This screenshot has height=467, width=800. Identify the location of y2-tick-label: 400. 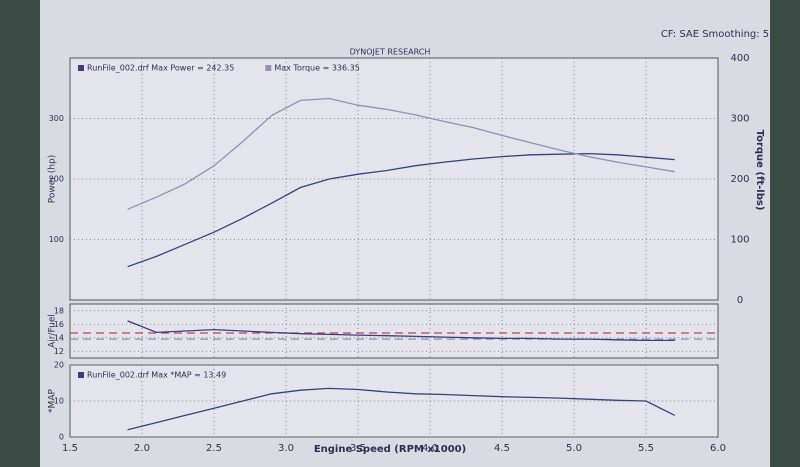
(739, 58).